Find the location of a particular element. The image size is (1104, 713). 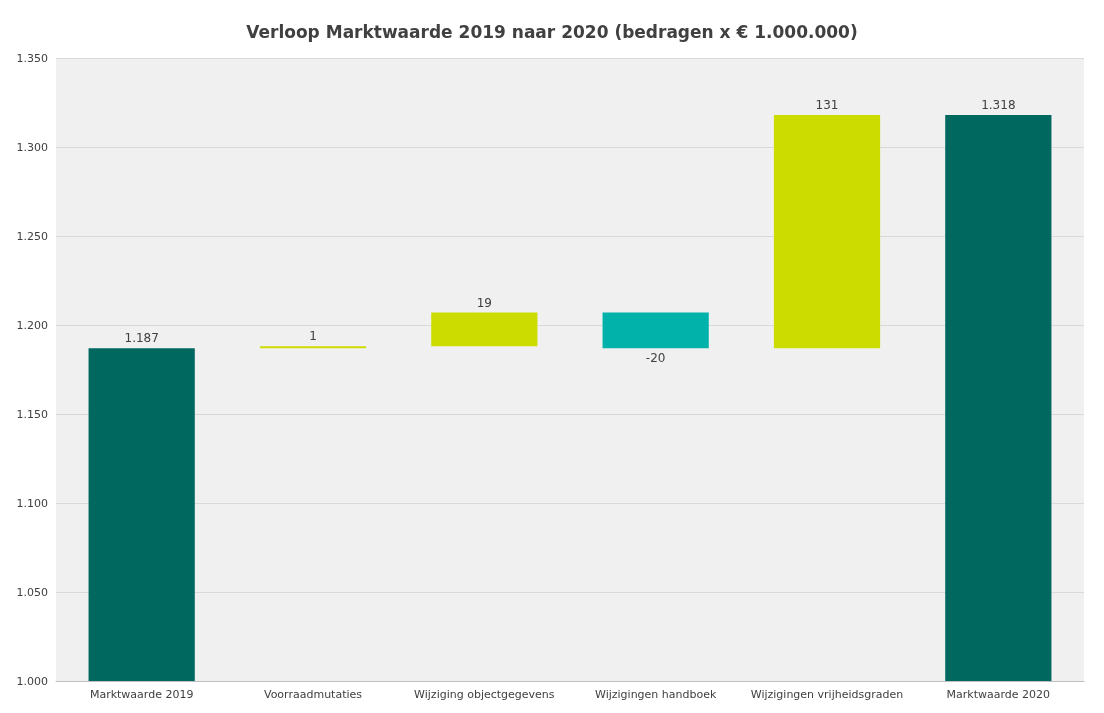

x-tick-label: Wijzigingen handboek is located at coordinates (656, 694).